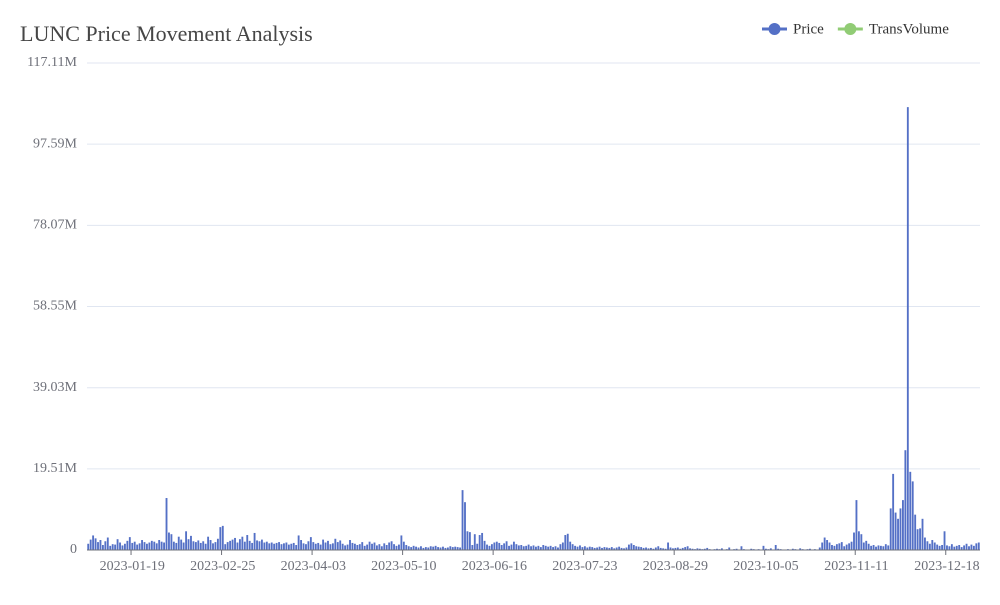 The height and width of the screenshot is (605, 1000). I want to click on y-tick-label: 97.59M, so click(55, 143).